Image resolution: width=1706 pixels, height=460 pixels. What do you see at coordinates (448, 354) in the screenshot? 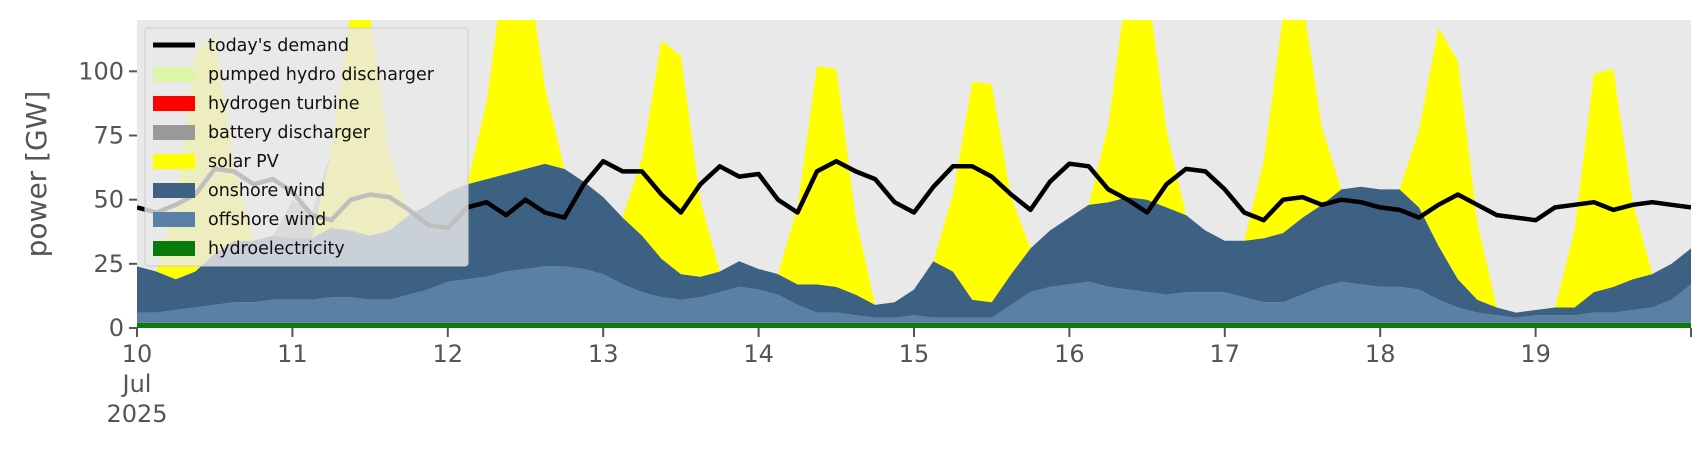
I see `x-tick-label: 12` at bounding box center [448, 354].